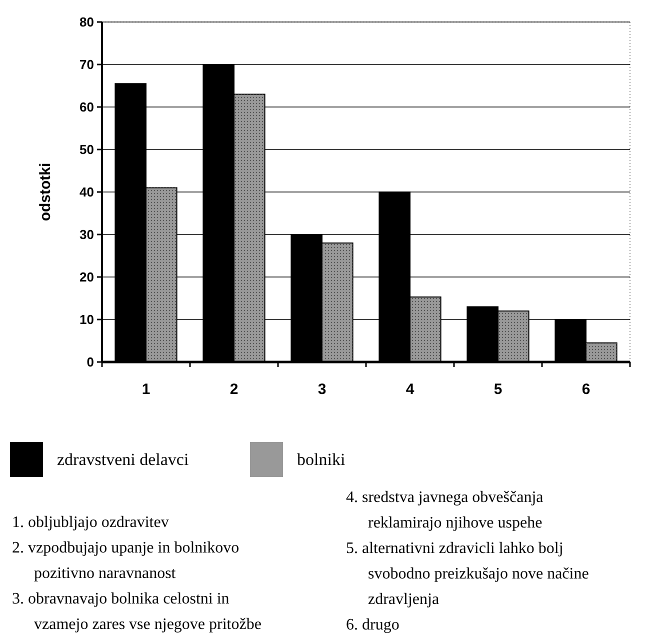  I want to click on text: 4. sredstva javnega obveščanja reklamirajo njihove uspehe, so click(445, 510).